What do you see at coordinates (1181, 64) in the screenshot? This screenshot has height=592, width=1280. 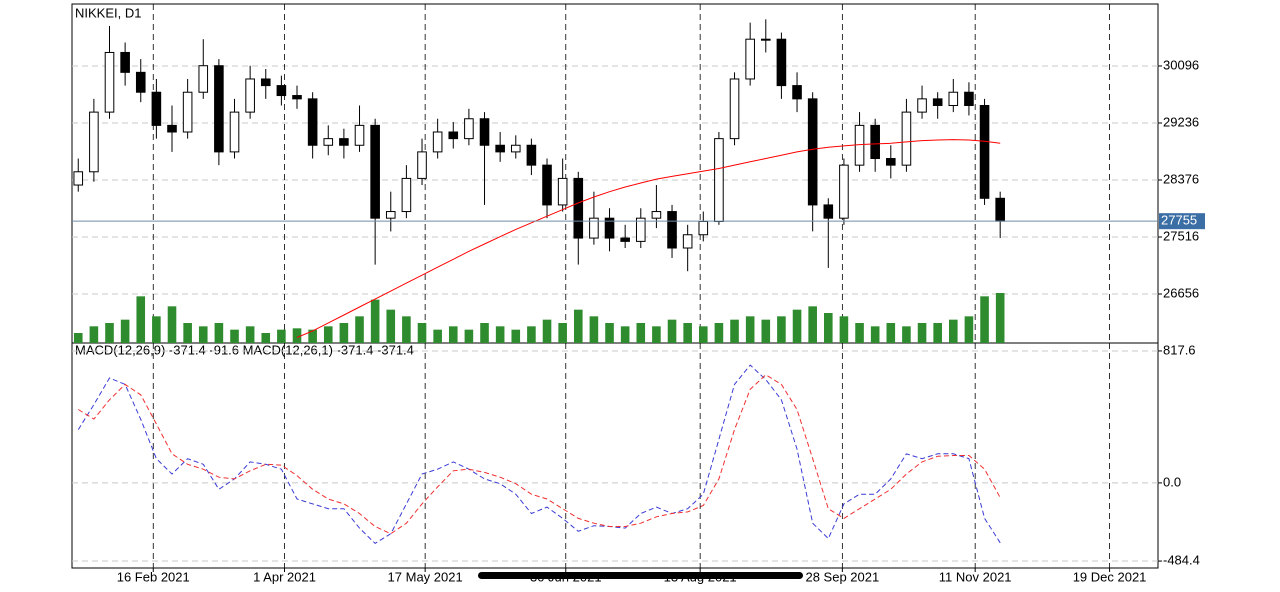 I see `y-tick-label: 30096` at bounding box center [1181, 64].